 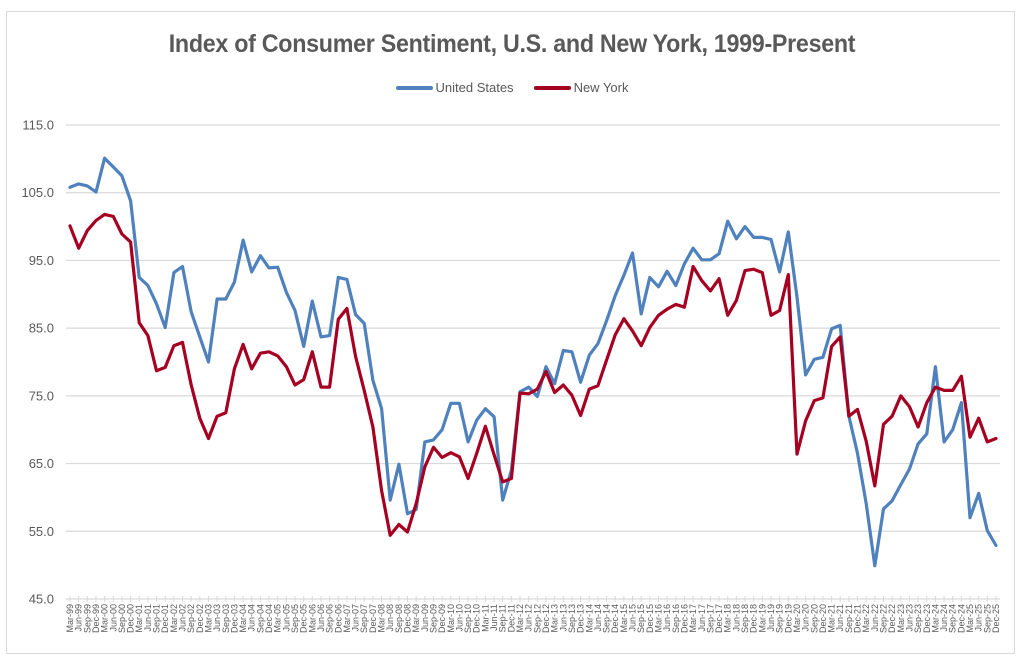 I want to click on x-tick-label: Dec-10, so click(x=477, y=618).